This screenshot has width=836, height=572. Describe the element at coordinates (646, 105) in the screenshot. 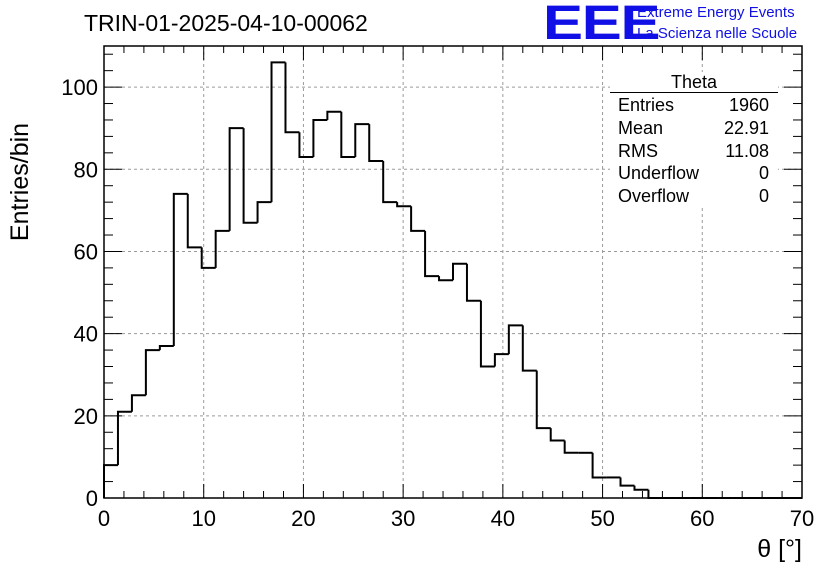

I see `stats-label: Entries` at that location.